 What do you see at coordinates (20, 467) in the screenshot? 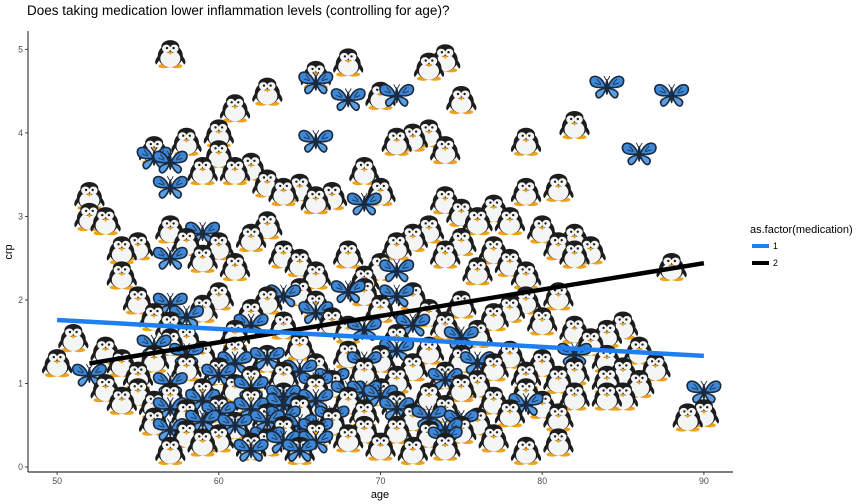
I see `y-tick-label: 0` at bounding box center [20, 467].